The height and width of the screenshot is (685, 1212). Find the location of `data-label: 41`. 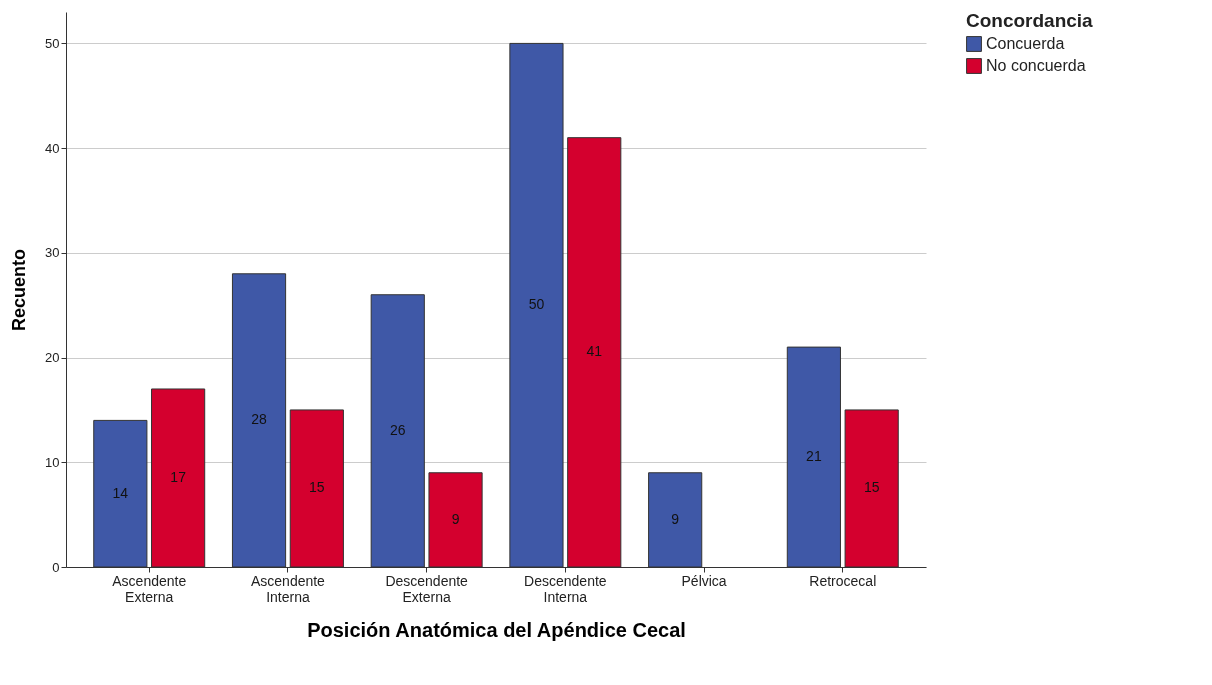

data-label: 41 is located at coordinates (594, 351).